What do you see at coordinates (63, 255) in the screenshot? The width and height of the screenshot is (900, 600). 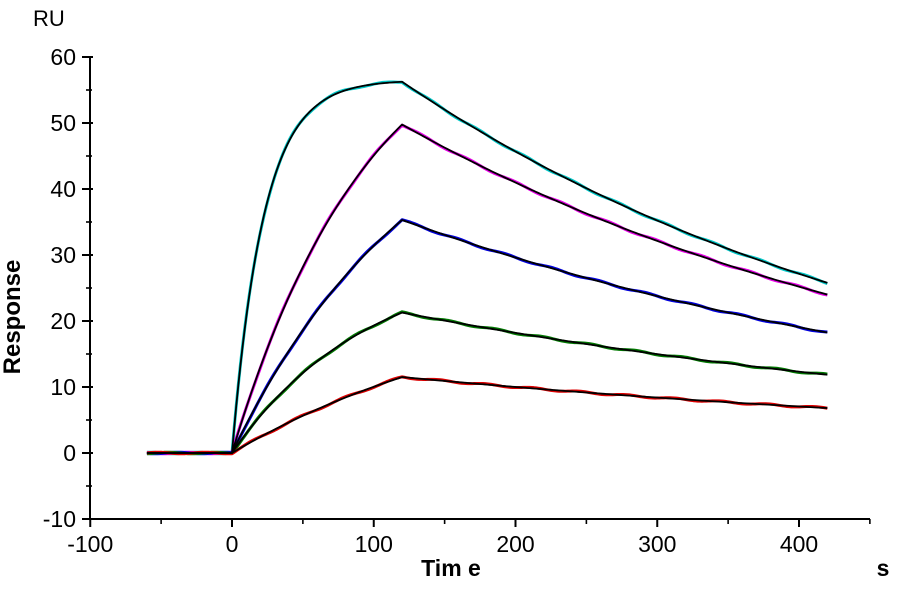 I see `y-tick-label: 30` at bounding box center [63, 255].